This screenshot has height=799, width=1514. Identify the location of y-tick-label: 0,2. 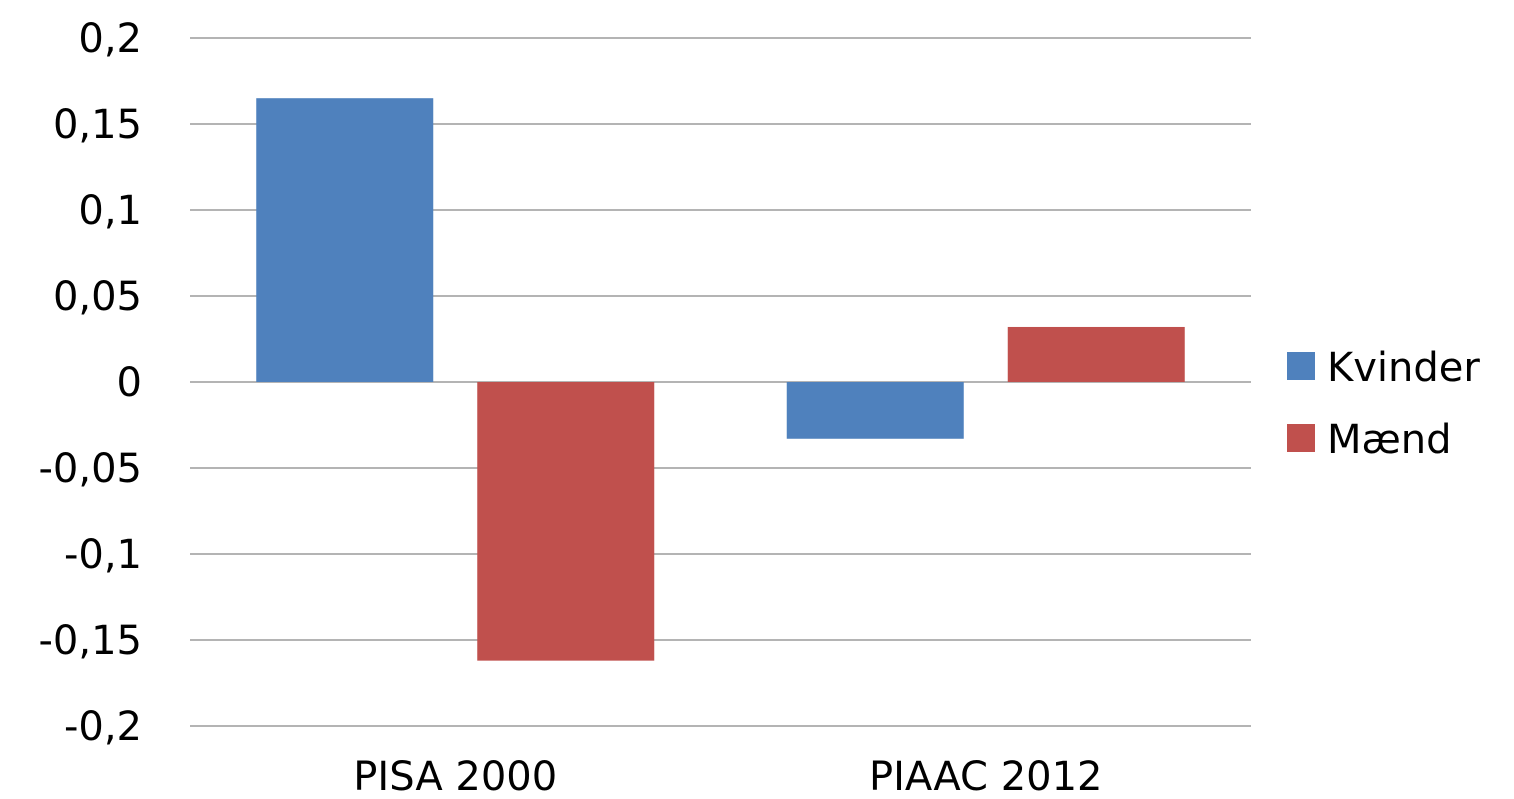
(110, 39).